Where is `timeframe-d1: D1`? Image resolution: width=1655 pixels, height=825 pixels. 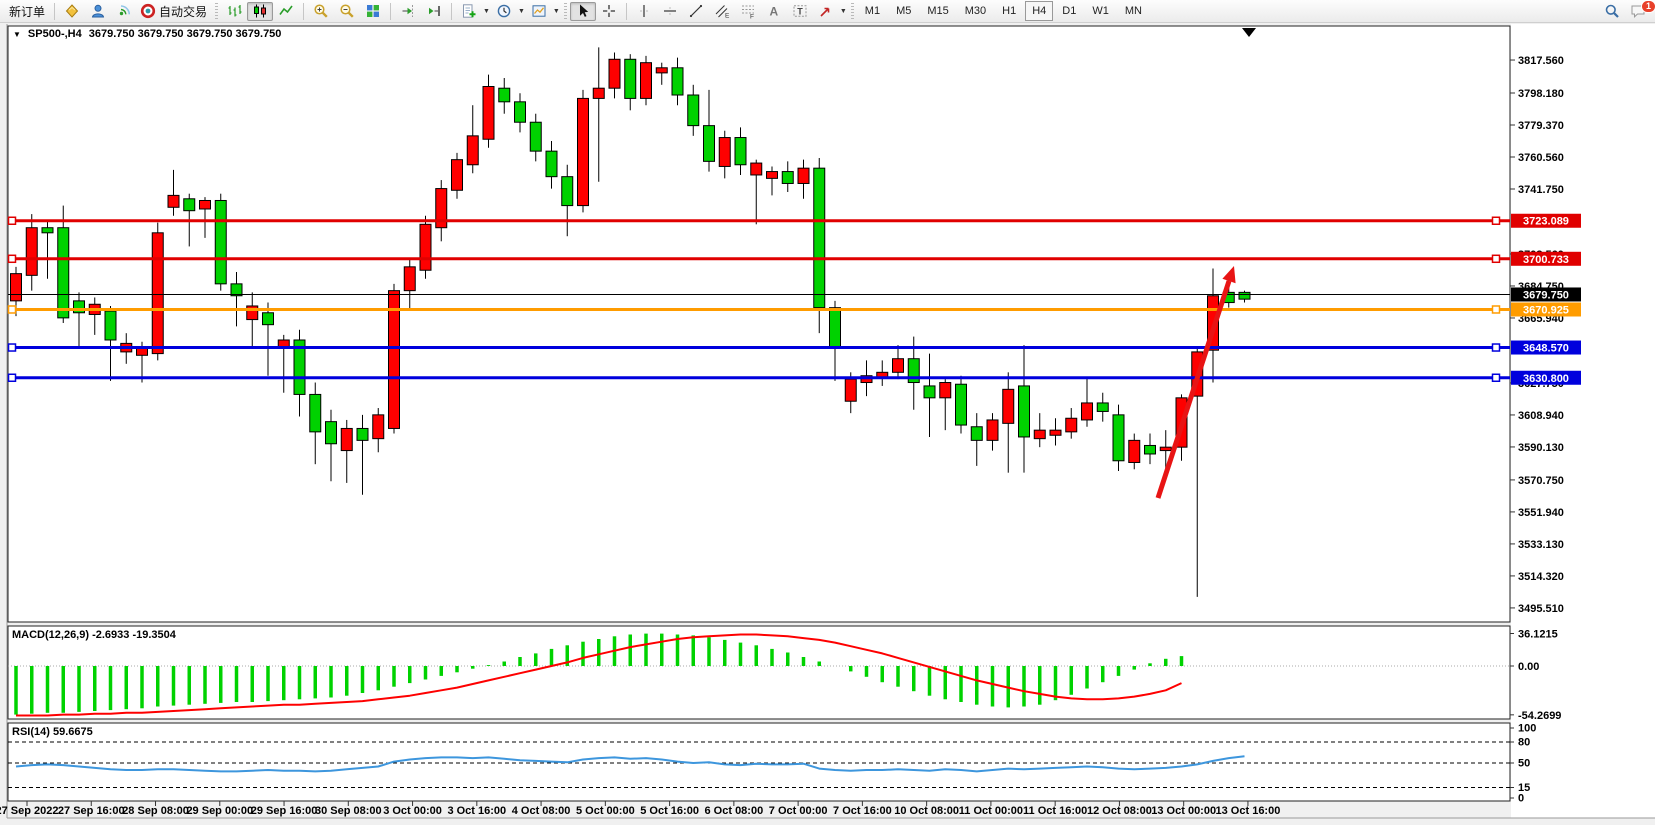
timeframe-d1: D1 is located at coordinates (1069, 11).